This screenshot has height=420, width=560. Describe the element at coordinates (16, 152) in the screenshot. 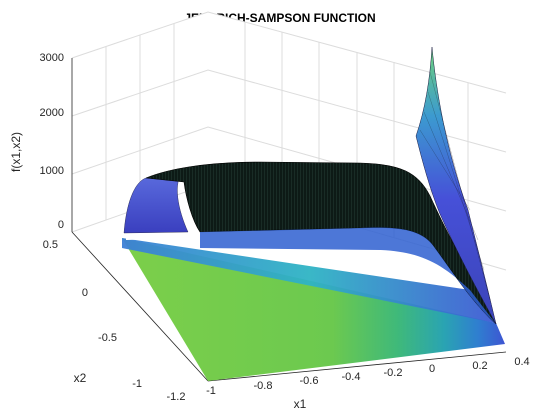

I see `z-axis-label: f(x1,x2)` at that location.